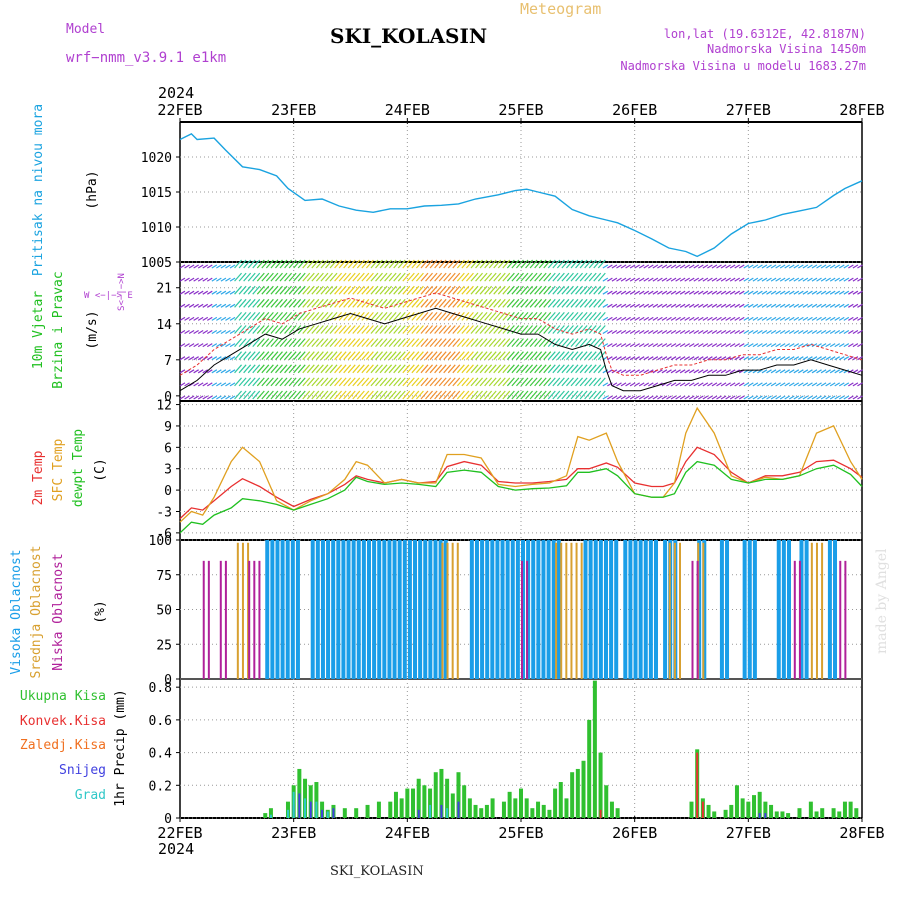 The height and width of the screenshot is (900, 900). I want to click on y-tick-label: 0, so click(168, 397).